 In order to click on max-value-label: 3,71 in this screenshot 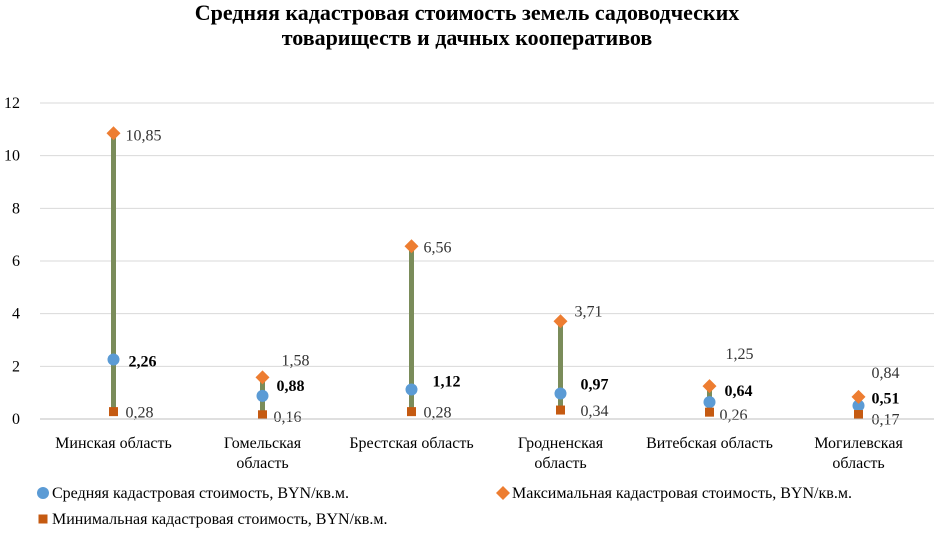, I will do `click(589, 311)`.